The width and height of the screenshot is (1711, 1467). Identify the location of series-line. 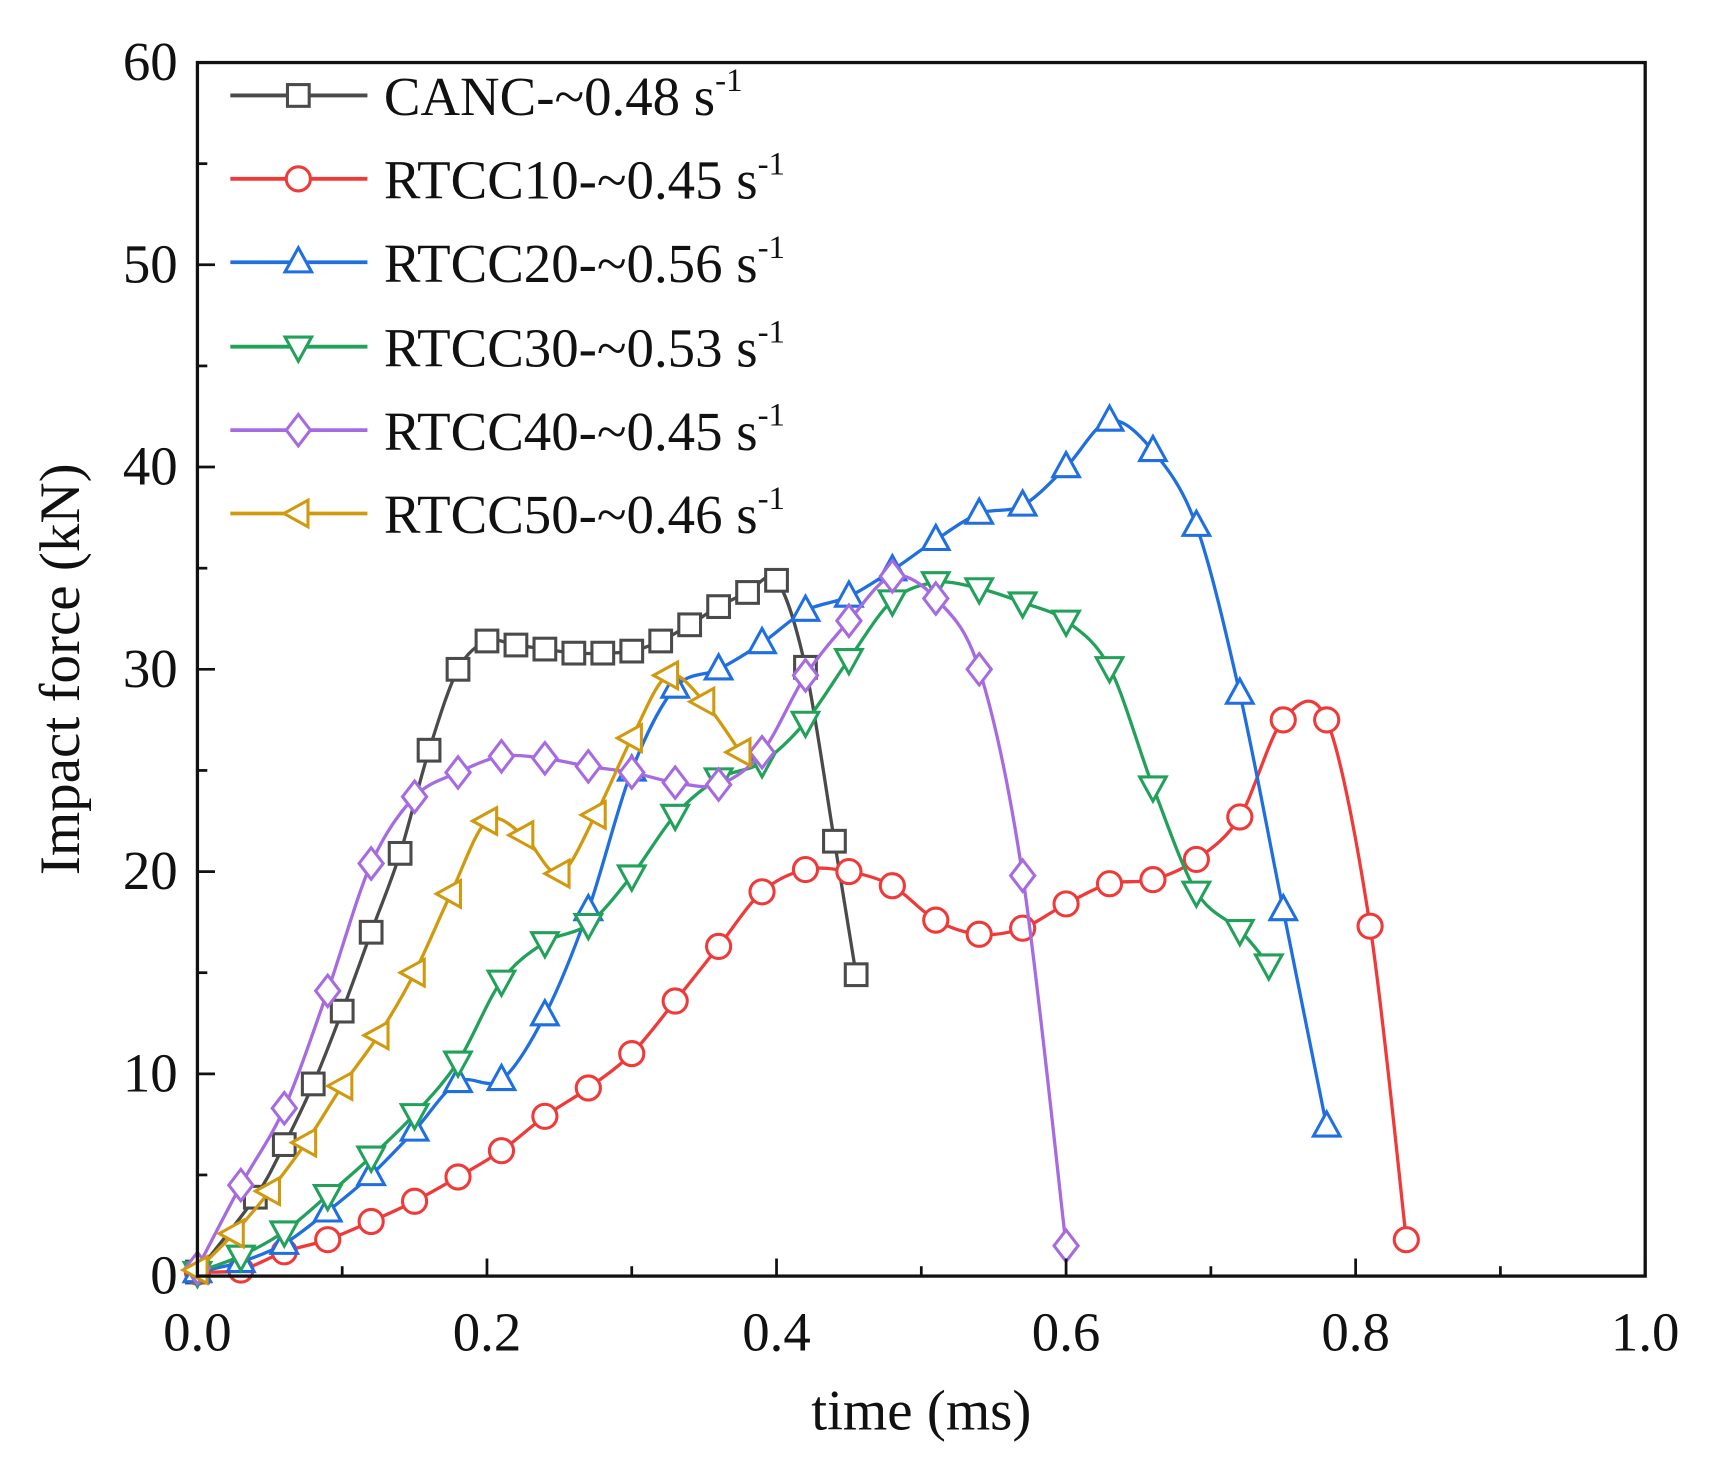
(469, 972).